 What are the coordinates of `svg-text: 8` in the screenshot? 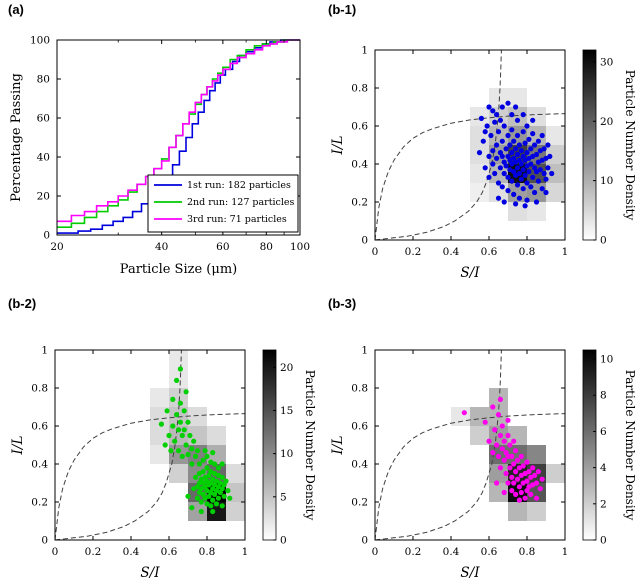 It's located at (603, 396).